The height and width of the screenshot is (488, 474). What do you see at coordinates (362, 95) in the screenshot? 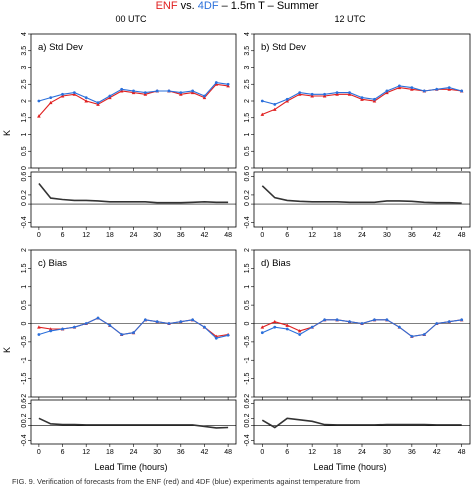
I see `series-line-4df` at bounding box center [362, 95].